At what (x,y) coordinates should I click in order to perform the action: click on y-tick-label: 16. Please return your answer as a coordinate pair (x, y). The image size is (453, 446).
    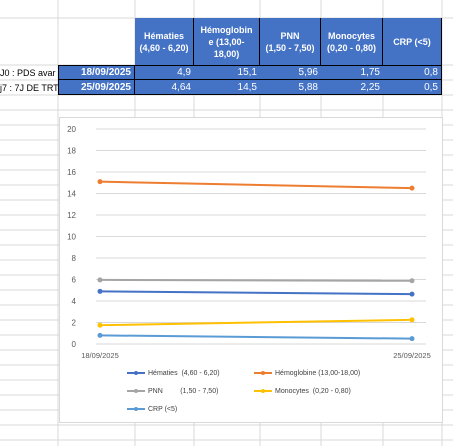
    Looking at the image, I should click on (71, 172).